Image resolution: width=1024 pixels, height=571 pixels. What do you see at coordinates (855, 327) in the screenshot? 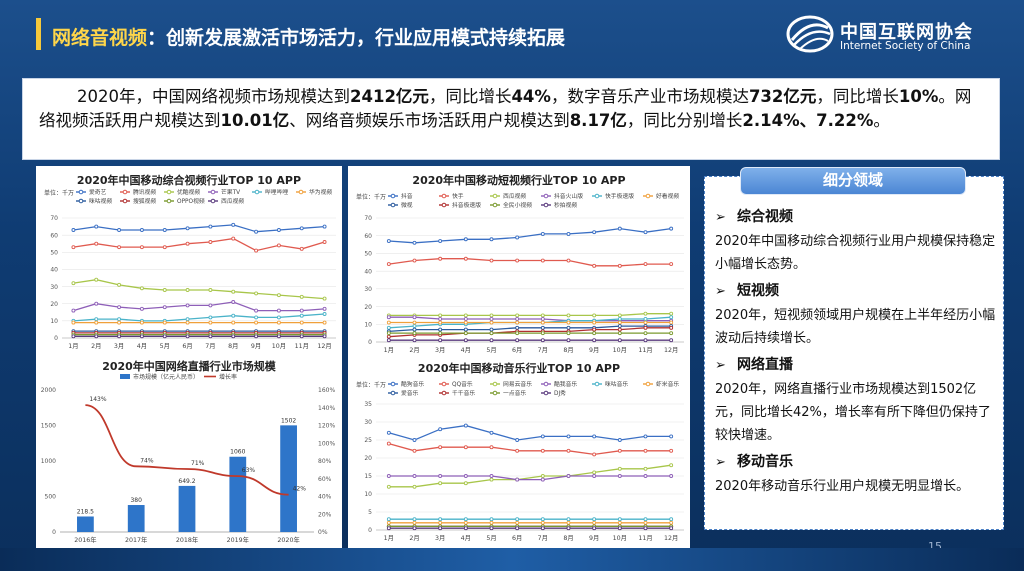
I see `segment-body: 2020年，短视频领域用户规模在上半年经历小幅波动后持续增长。` at bounding box center [855, 327].